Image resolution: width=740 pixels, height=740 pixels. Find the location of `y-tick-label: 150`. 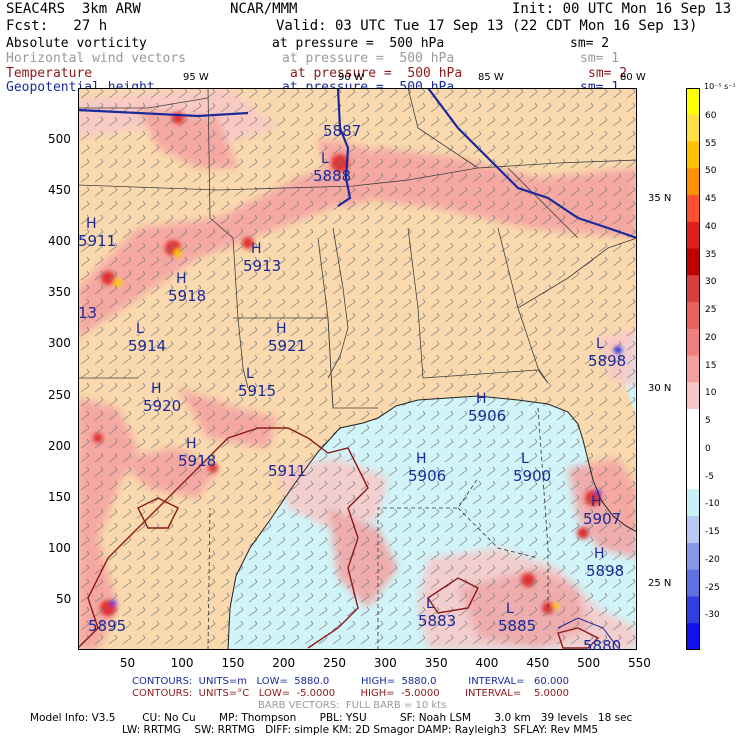

y-tick-label: 150 is located at coordinates (59, 496).